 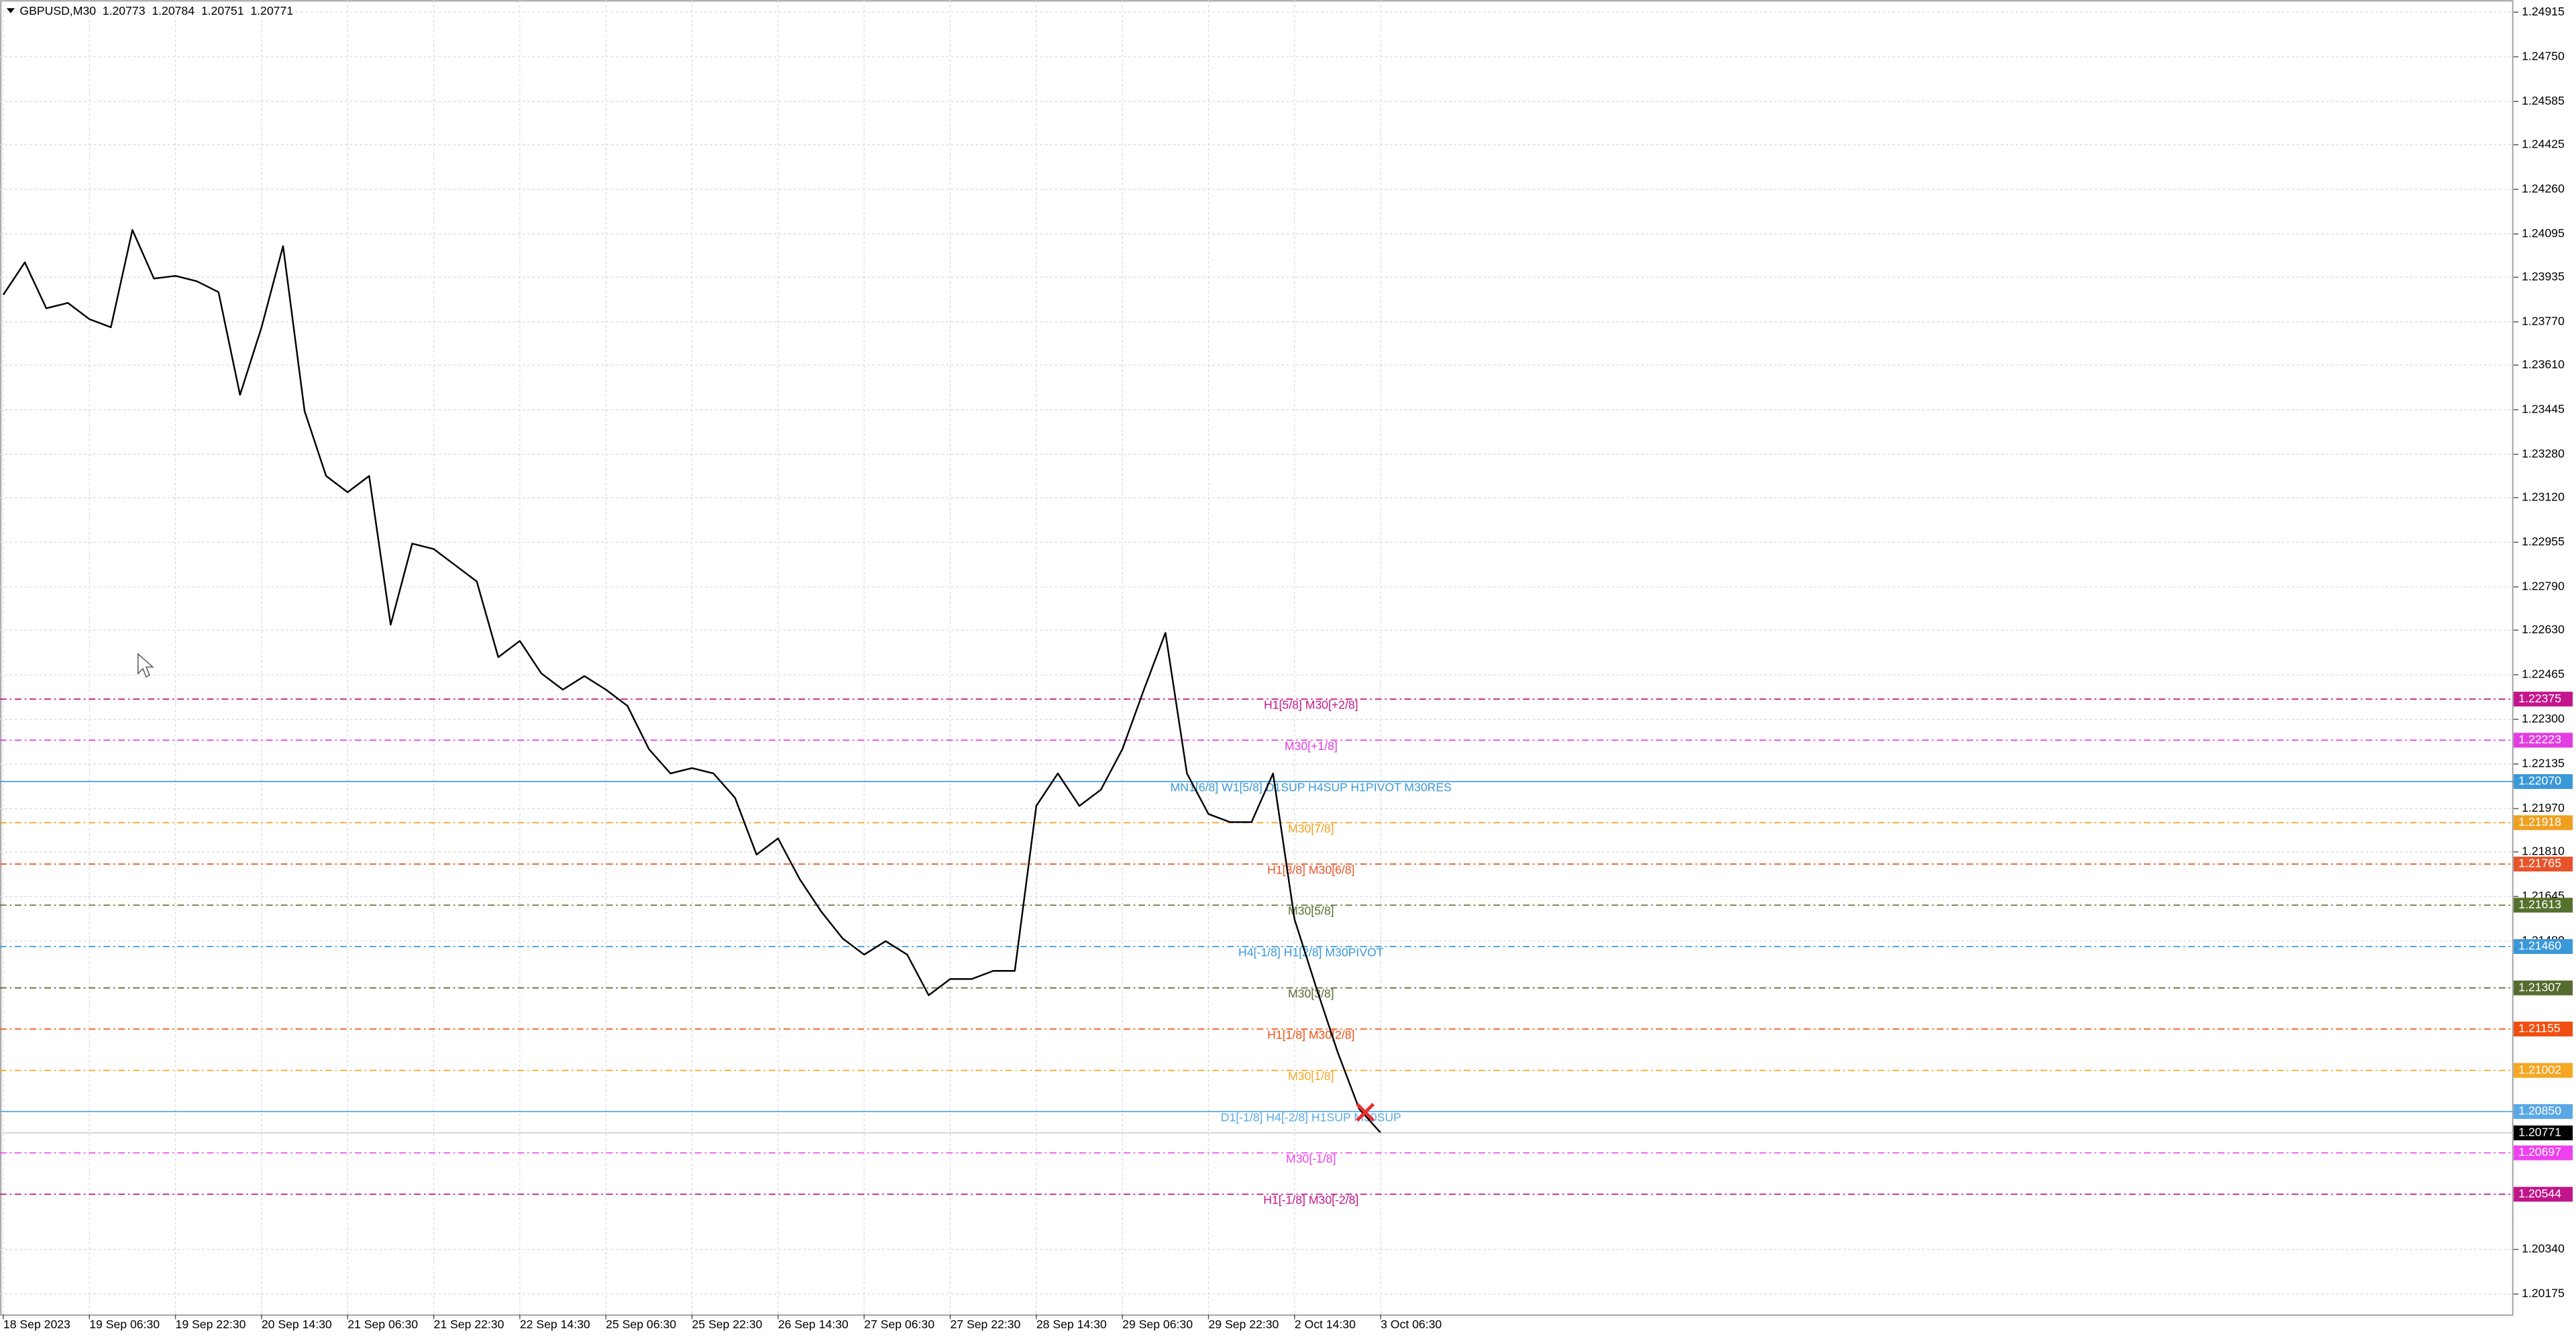 What do you see at coordinates (145, 665) in the screenshot?
I see `mouse-cursor` at bounding box center [145, 665].